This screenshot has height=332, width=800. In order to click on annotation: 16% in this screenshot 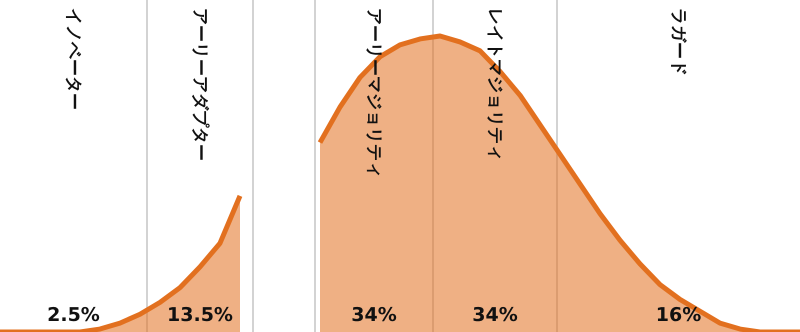, I will do `click(678, 315)`.